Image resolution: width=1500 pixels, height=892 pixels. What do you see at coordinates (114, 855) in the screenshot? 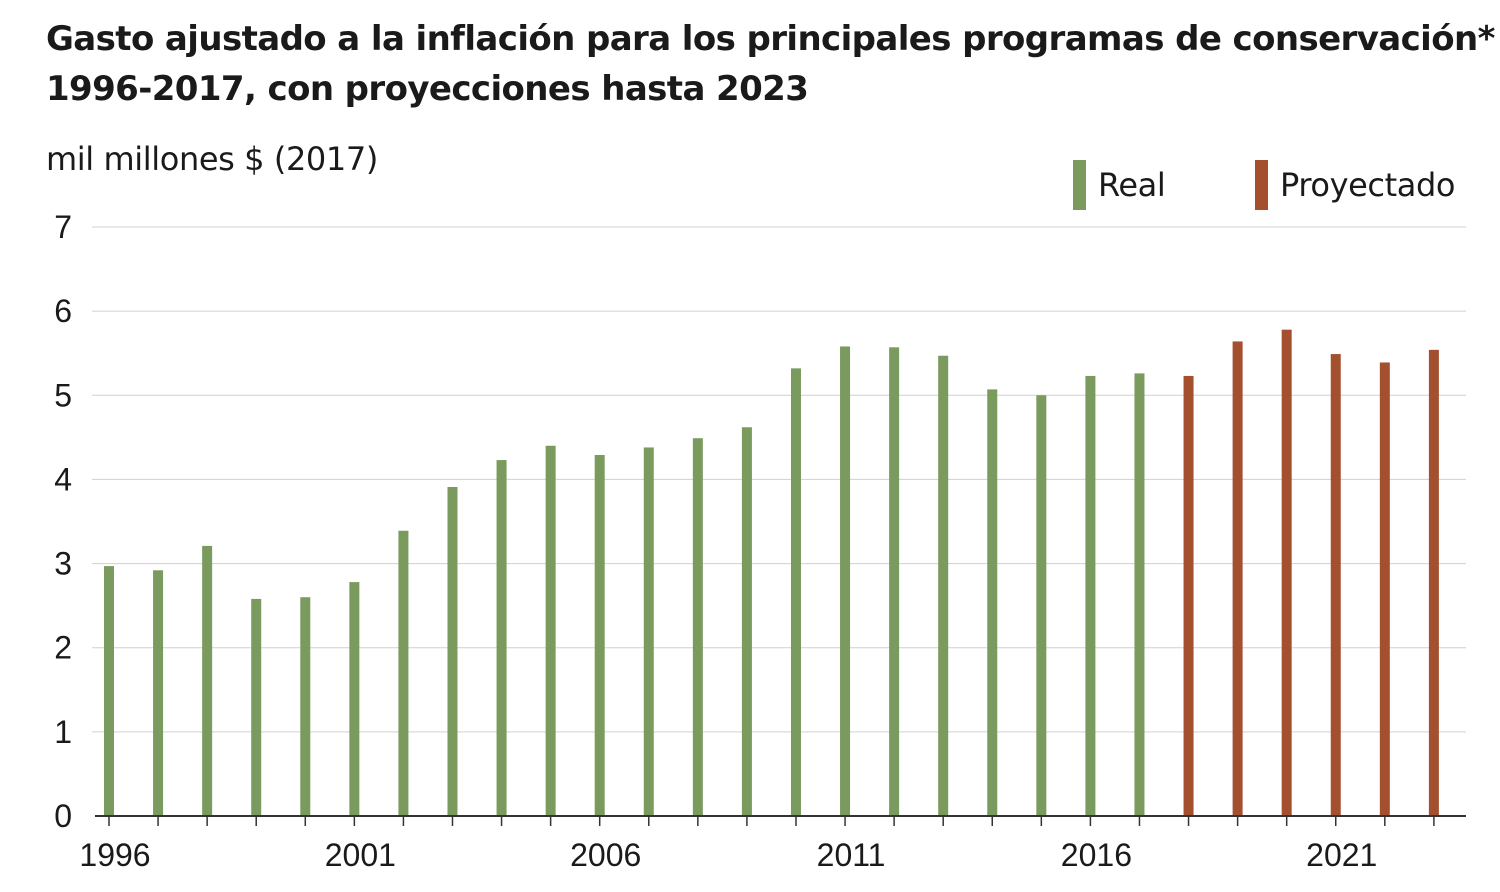
I see `x-tick-label-1996: 1996` at bounding box center [114, 855].